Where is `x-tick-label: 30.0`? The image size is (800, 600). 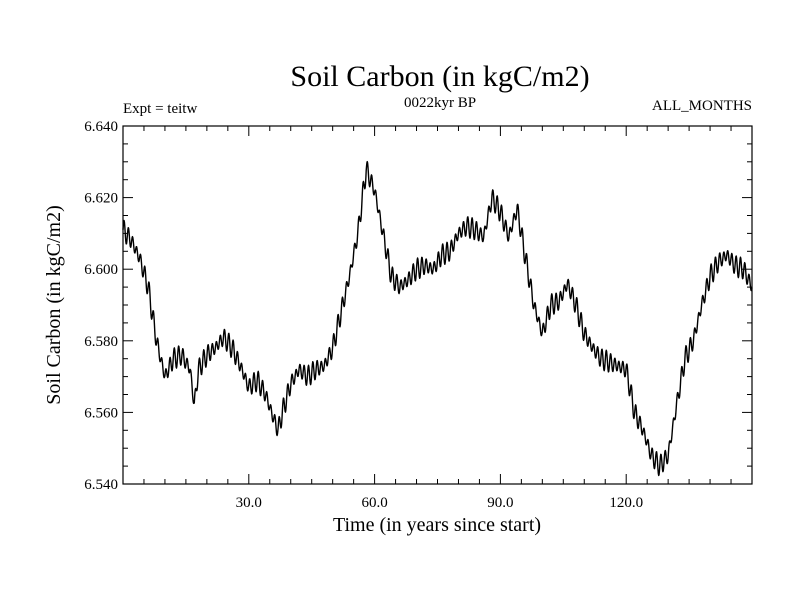
x-tick-label: 30.0 is located at coordinates (249, 503).